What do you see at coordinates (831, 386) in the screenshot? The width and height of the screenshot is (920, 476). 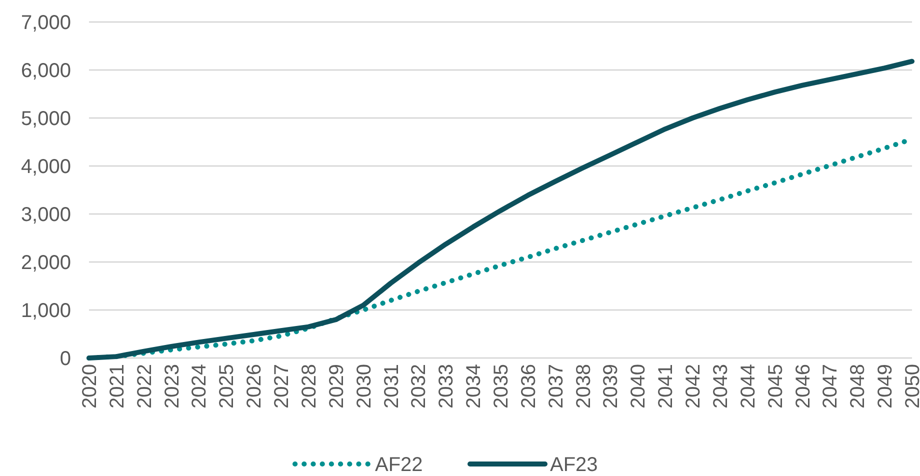 I see `x-tick-label: 2047` at bounding box center [831, 386].